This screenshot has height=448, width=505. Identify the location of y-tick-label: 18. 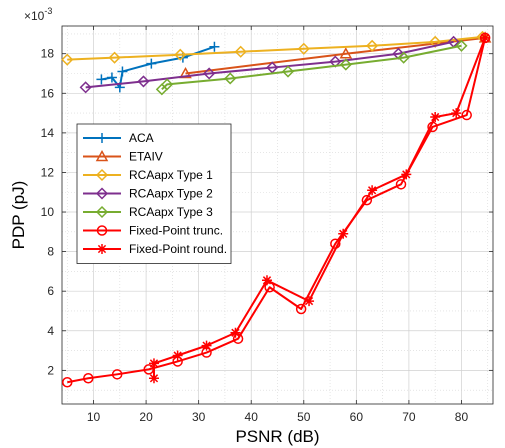
(48, 54).